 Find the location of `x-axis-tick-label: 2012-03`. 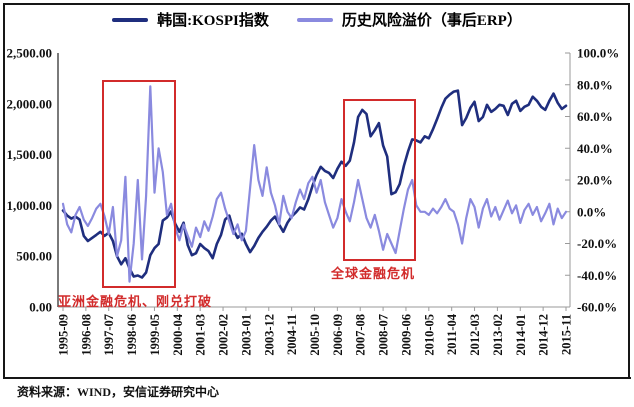

x-axis-tick-label: 2012-03 is located at coordinates (475, 335).